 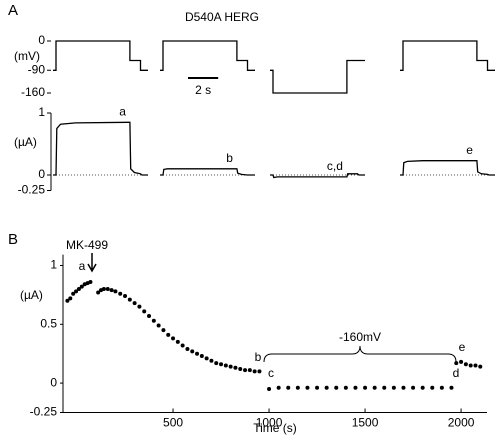 What do you see at coordinates (32, 190) in the screenshot?
I see `y-tick-label: -0.25` at bounding box center [32, 190].